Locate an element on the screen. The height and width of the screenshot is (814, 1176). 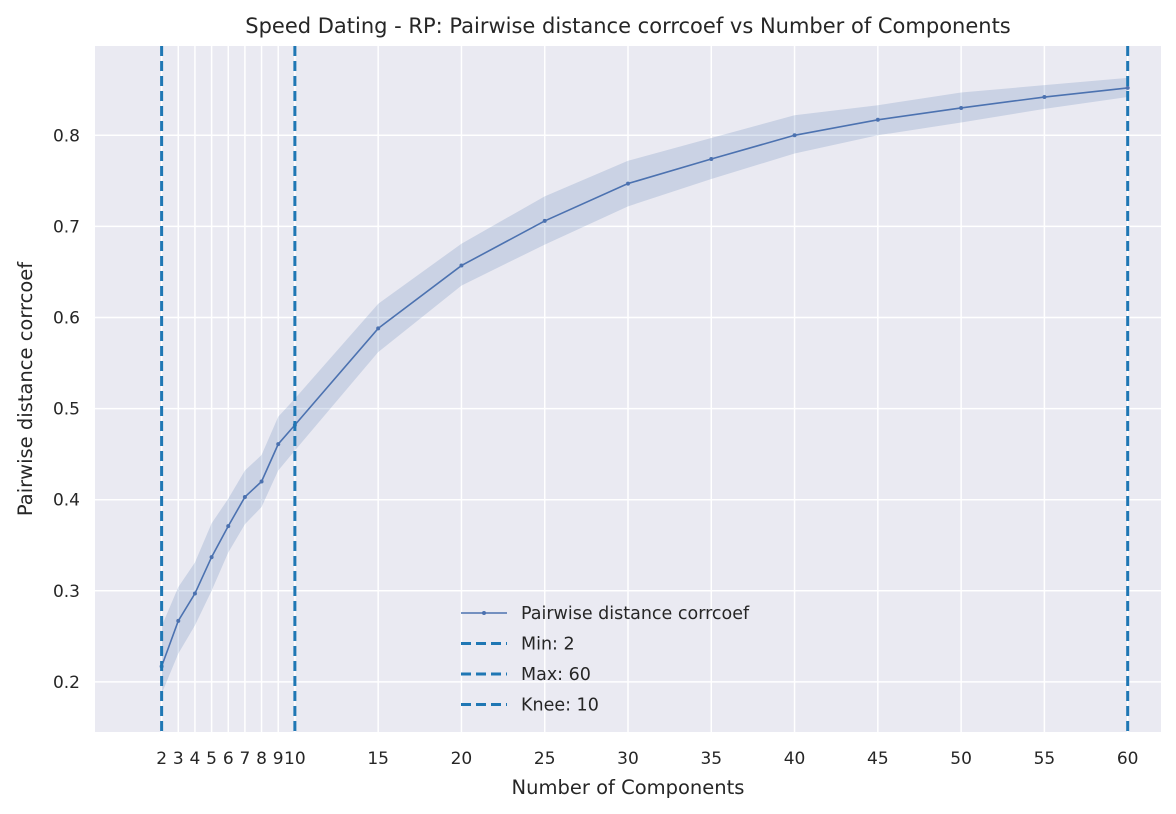
legend-label: Knee: 10 is located at coordinates (560, 706).